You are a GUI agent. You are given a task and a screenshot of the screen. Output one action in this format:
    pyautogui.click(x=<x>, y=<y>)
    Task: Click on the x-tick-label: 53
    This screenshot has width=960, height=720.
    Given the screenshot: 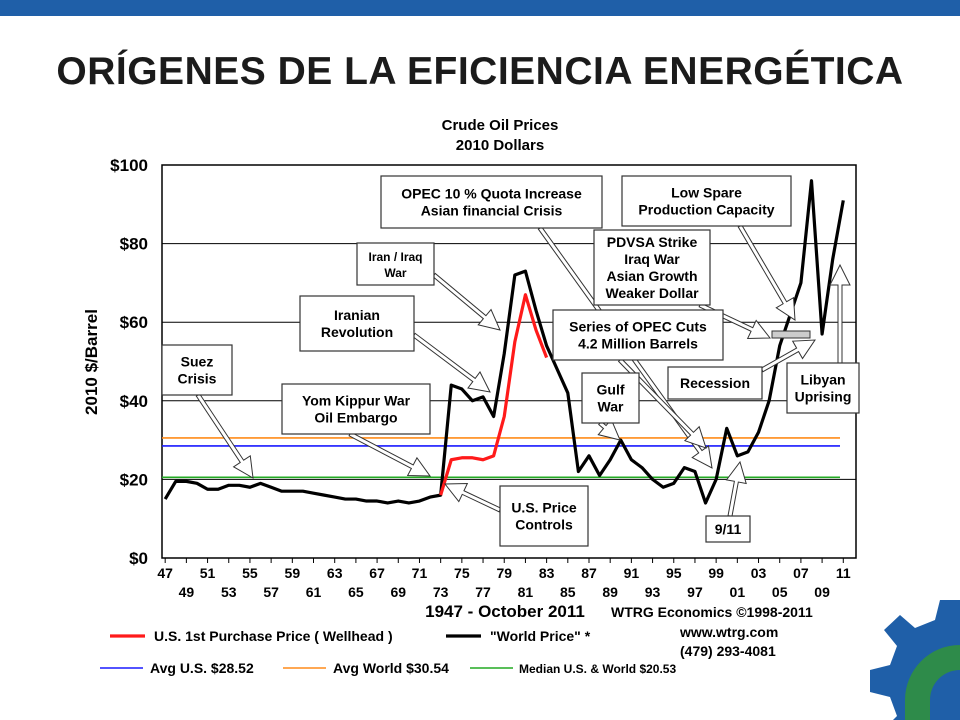 What is the action you would take?
    pyautogui.click(x=229, y=592)
    